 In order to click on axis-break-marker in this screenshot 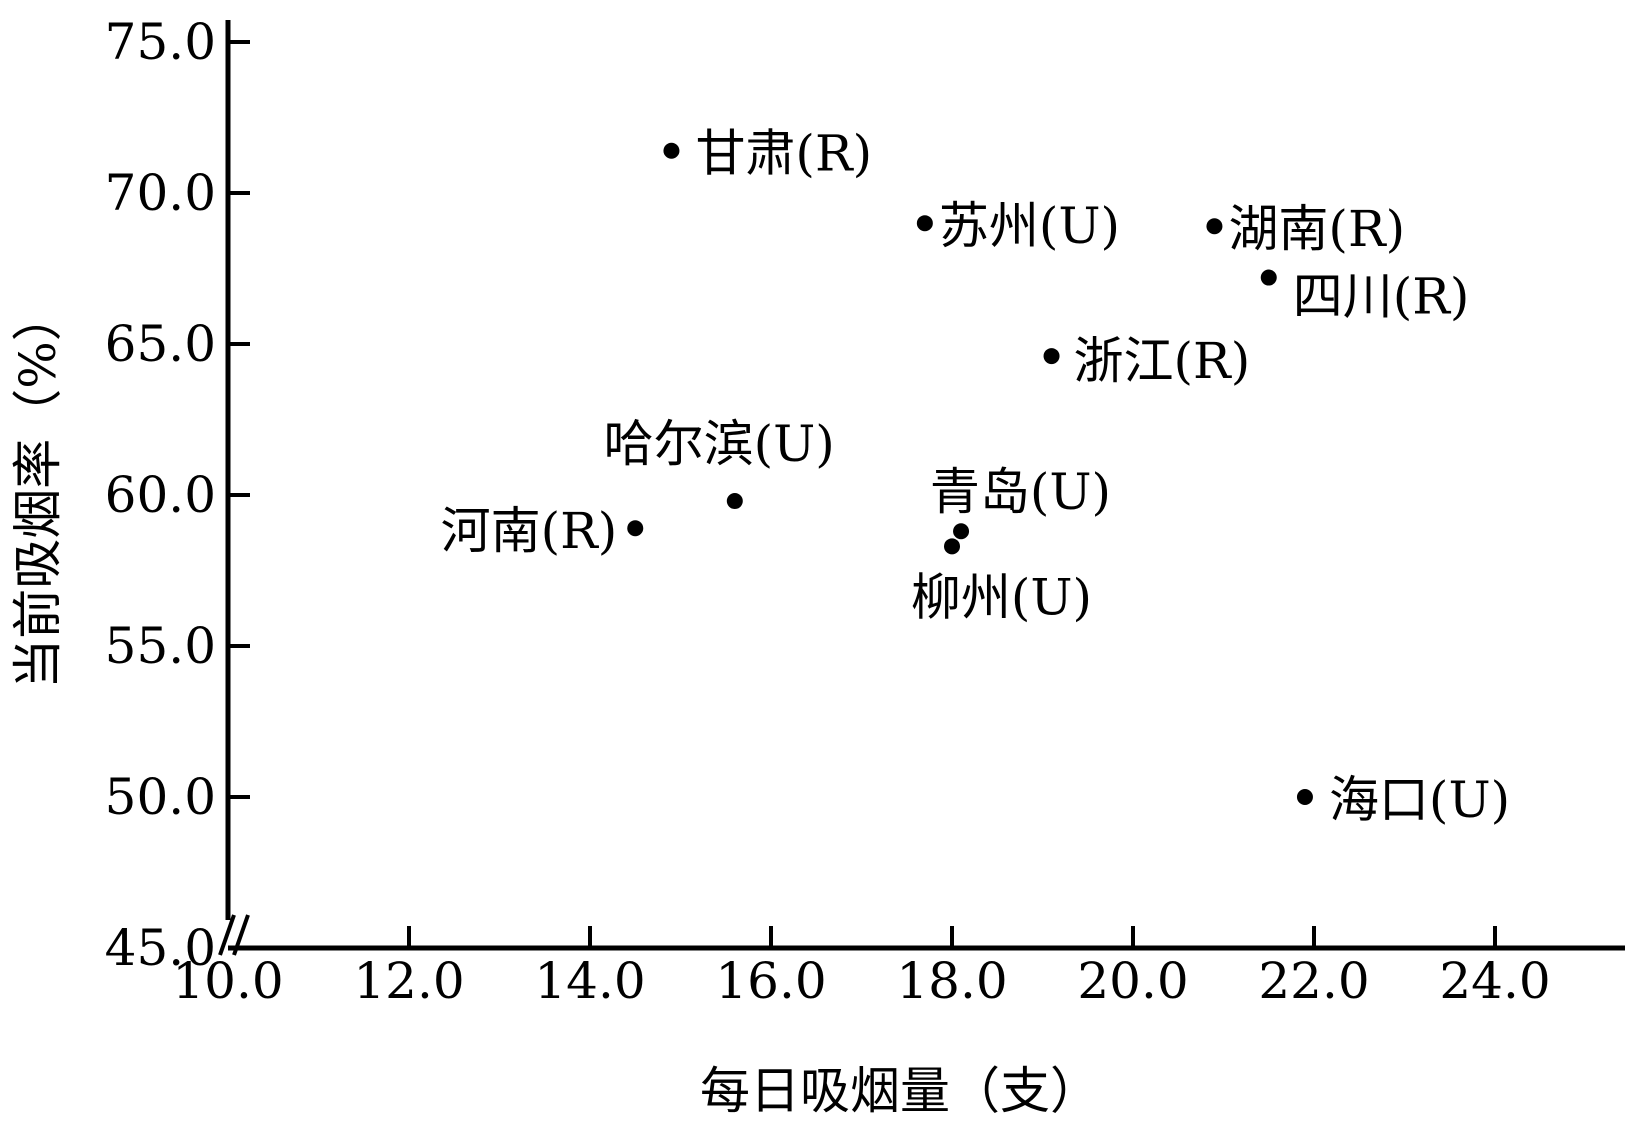, I will do `click(234, 935)`.